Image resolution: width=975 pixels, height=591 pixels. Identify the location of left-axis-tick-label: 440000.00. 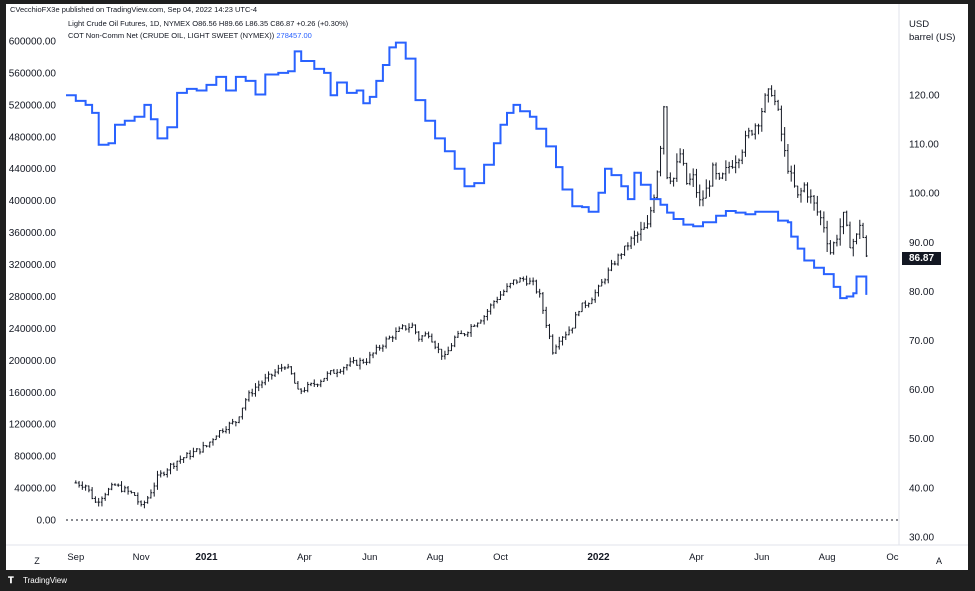
(33, 169).